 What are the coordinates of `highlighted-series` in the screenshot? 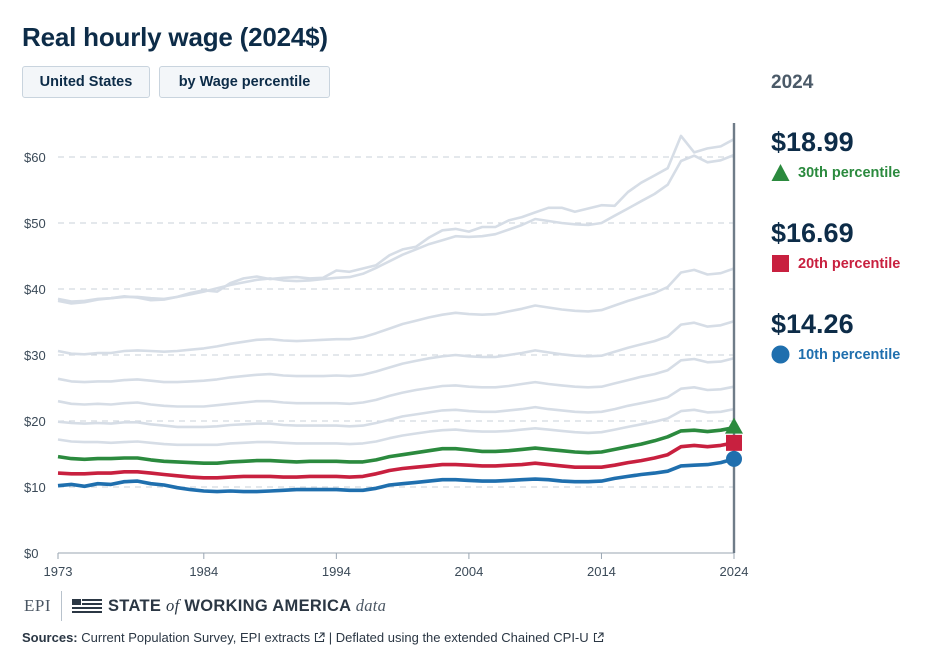 It's located at (396, 459).